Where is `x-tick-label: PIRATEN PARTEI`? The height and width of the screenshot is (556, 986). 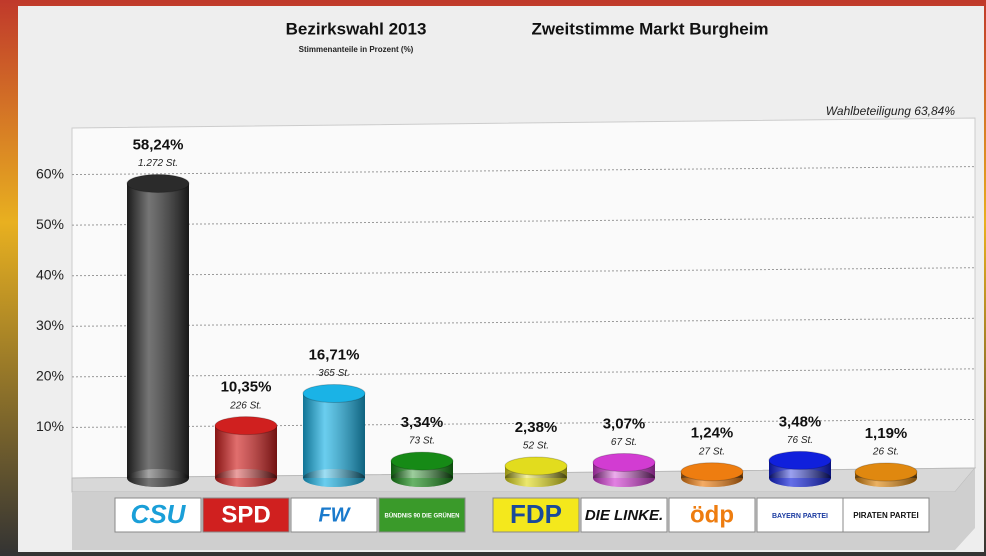 x-tick-label: PIRATEN PARTEI is located at coordinates (885, 515).